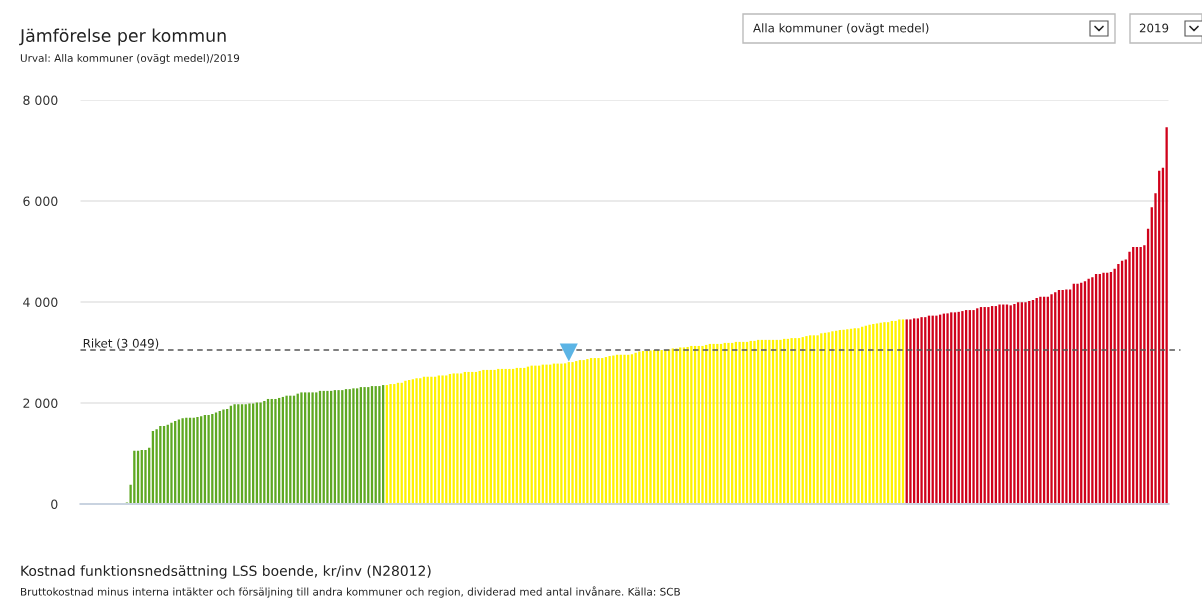 The width and height of the screenshot is (1202, 610). Describe the element at coordinates (350, 592) in the screenshot. I see `text: Bruttokostnad minus interna intäkter och försäljning till andra kommuner och region, dividerad med antal invånare. Källa: SCB` at that location.